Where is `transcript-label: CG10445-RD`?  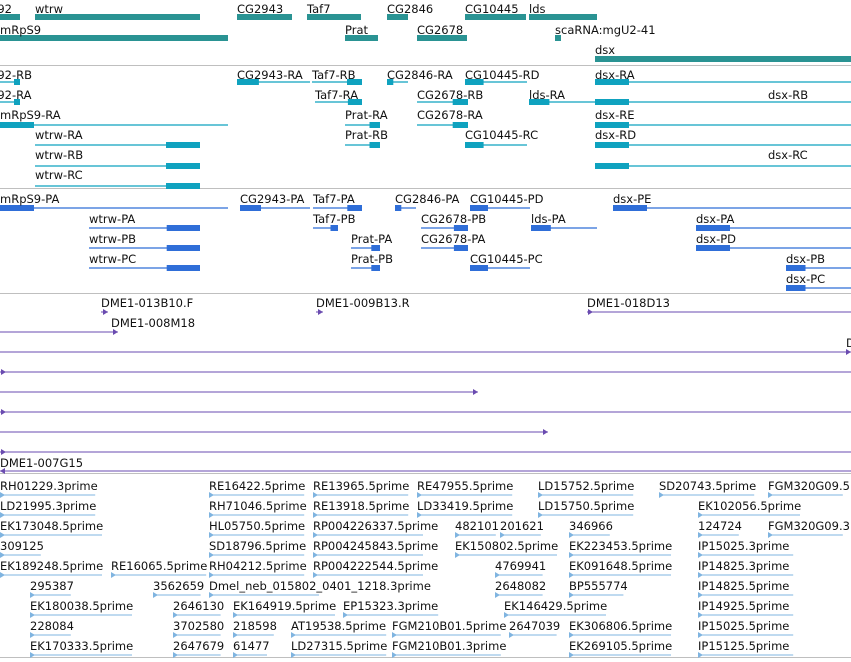 transcript-label: CG10445-RD is located at coordinates (502, 75).